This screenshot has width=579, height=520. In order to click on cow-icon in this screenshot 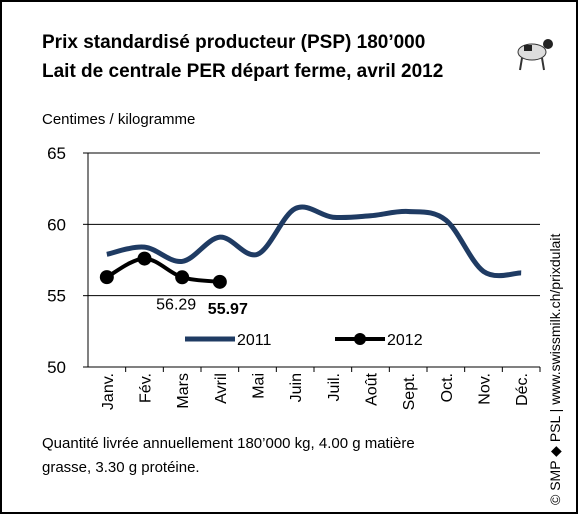, I will do `click(535, 55)`.